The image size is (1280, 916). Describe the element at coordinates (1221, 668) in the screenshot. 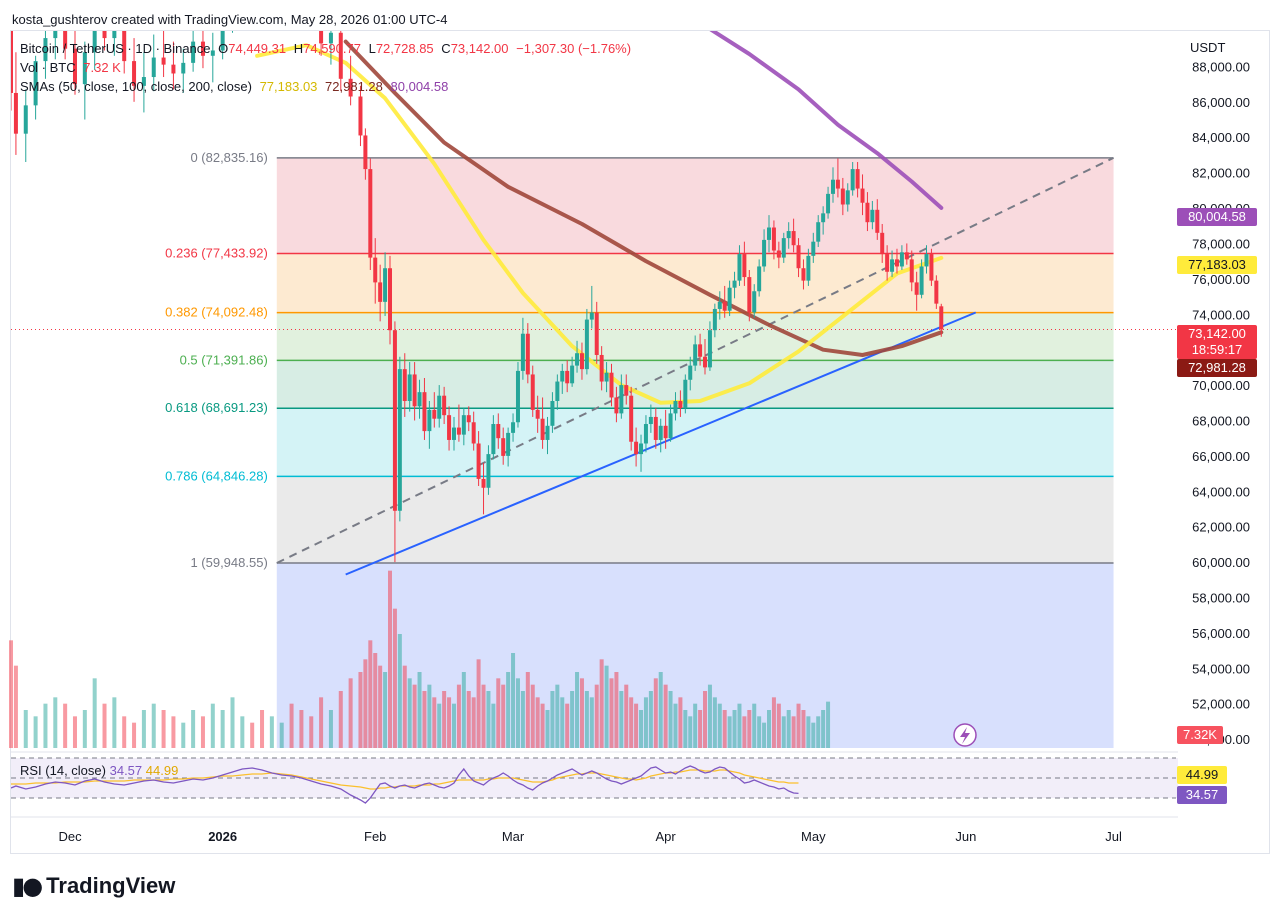

I see `y-tick-label: 54,000.00` at that location.